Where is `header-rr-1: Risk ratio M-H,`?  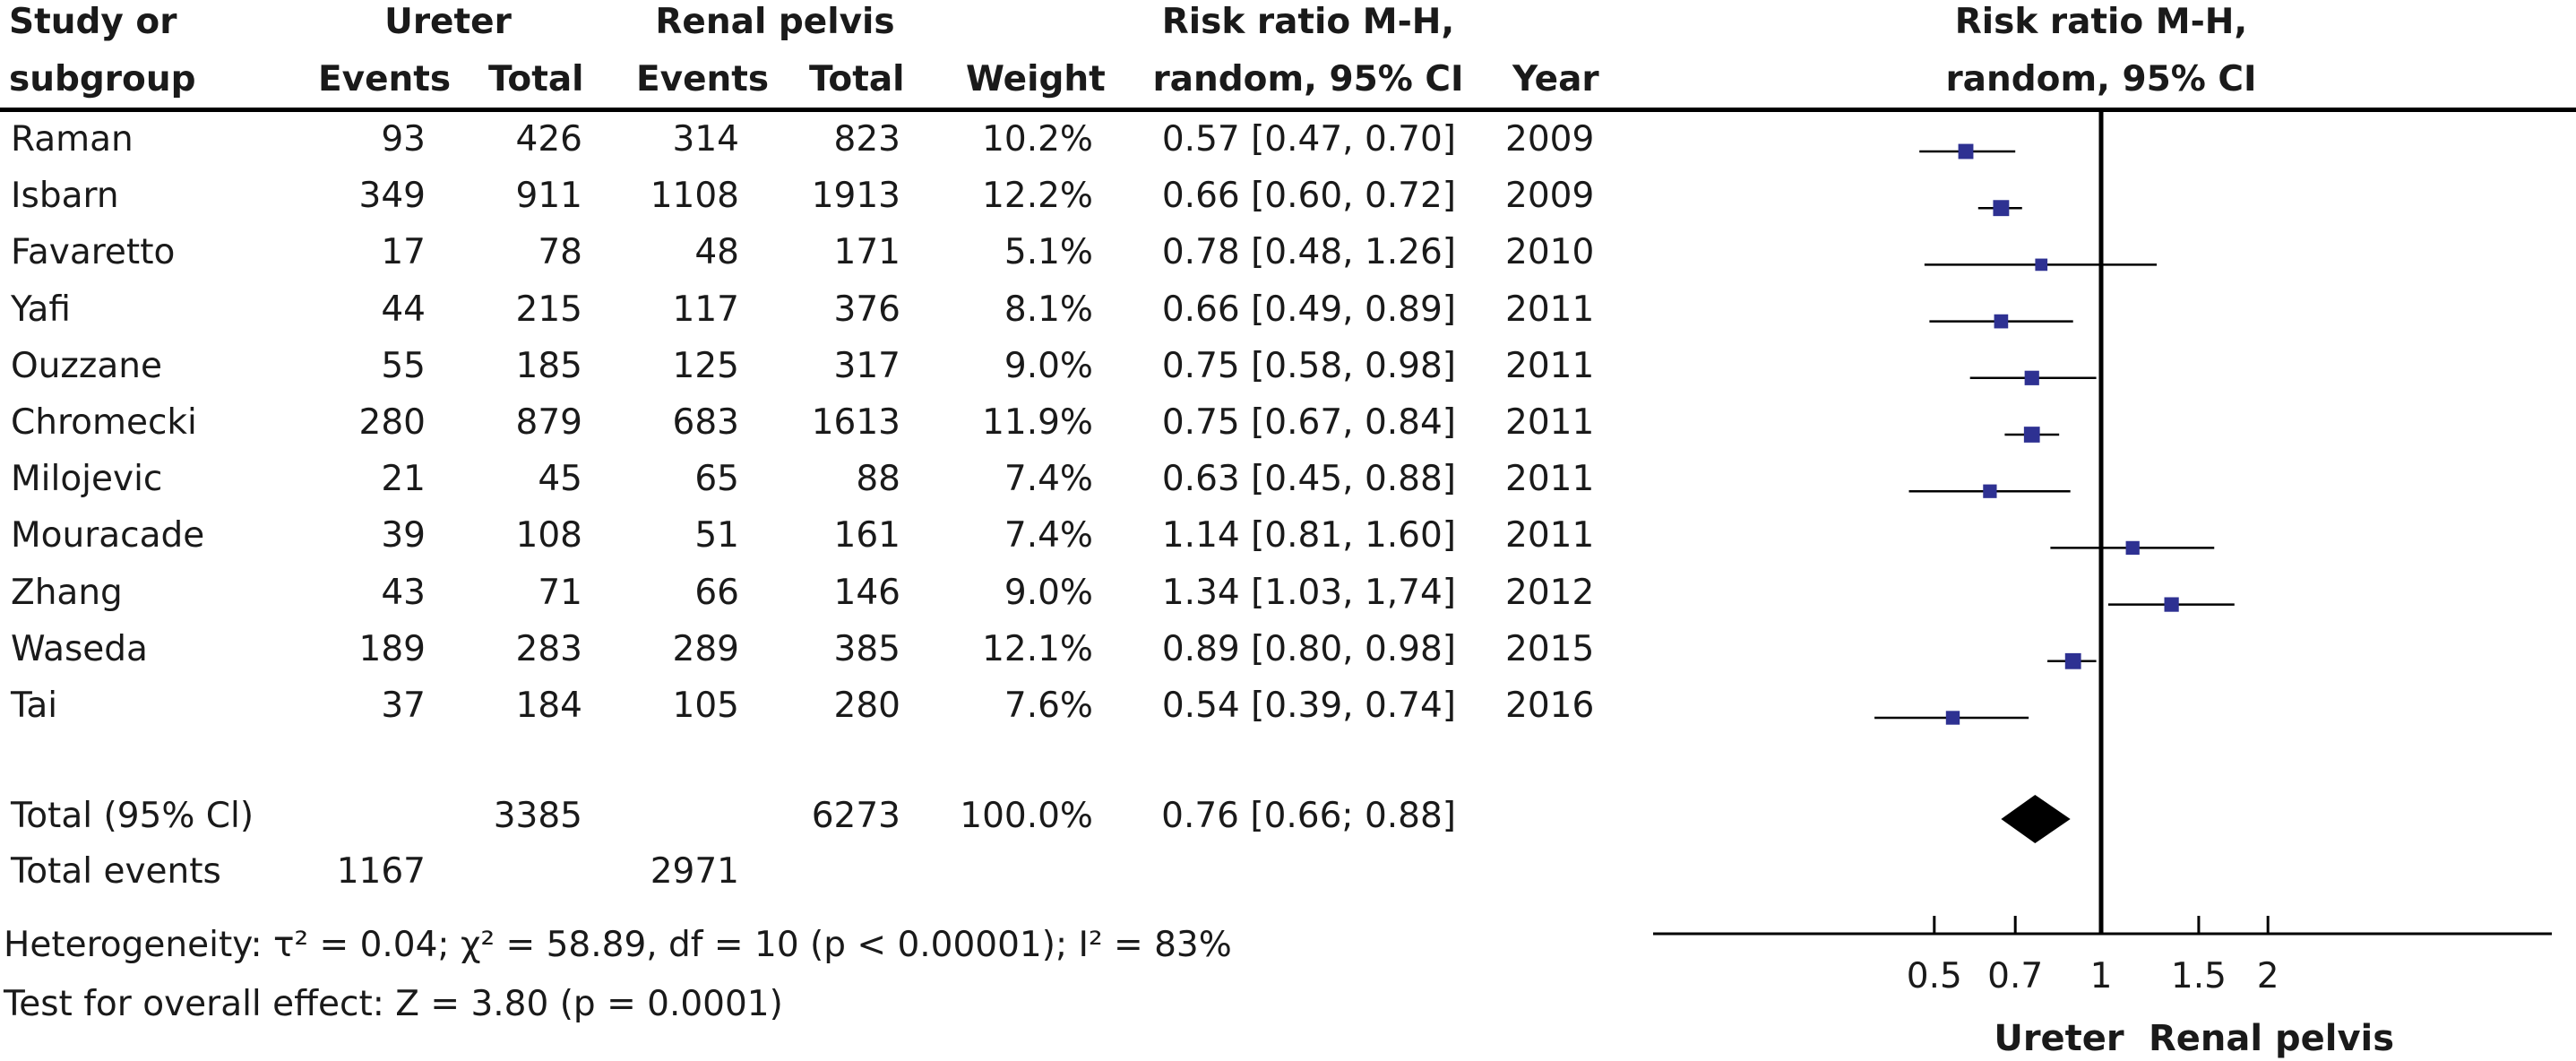
header-rr-1: Risk ratio M-H, is located at coordinates (1308, 22).